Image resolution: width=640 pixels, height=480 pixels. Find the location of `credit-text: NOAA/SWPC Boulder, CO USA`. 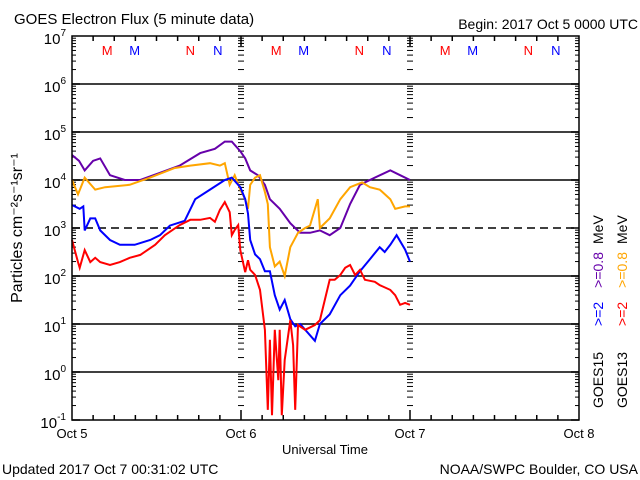

credit-text: NOAA/SWPC Boulder, CO USA is located at coordinates (539, 469).